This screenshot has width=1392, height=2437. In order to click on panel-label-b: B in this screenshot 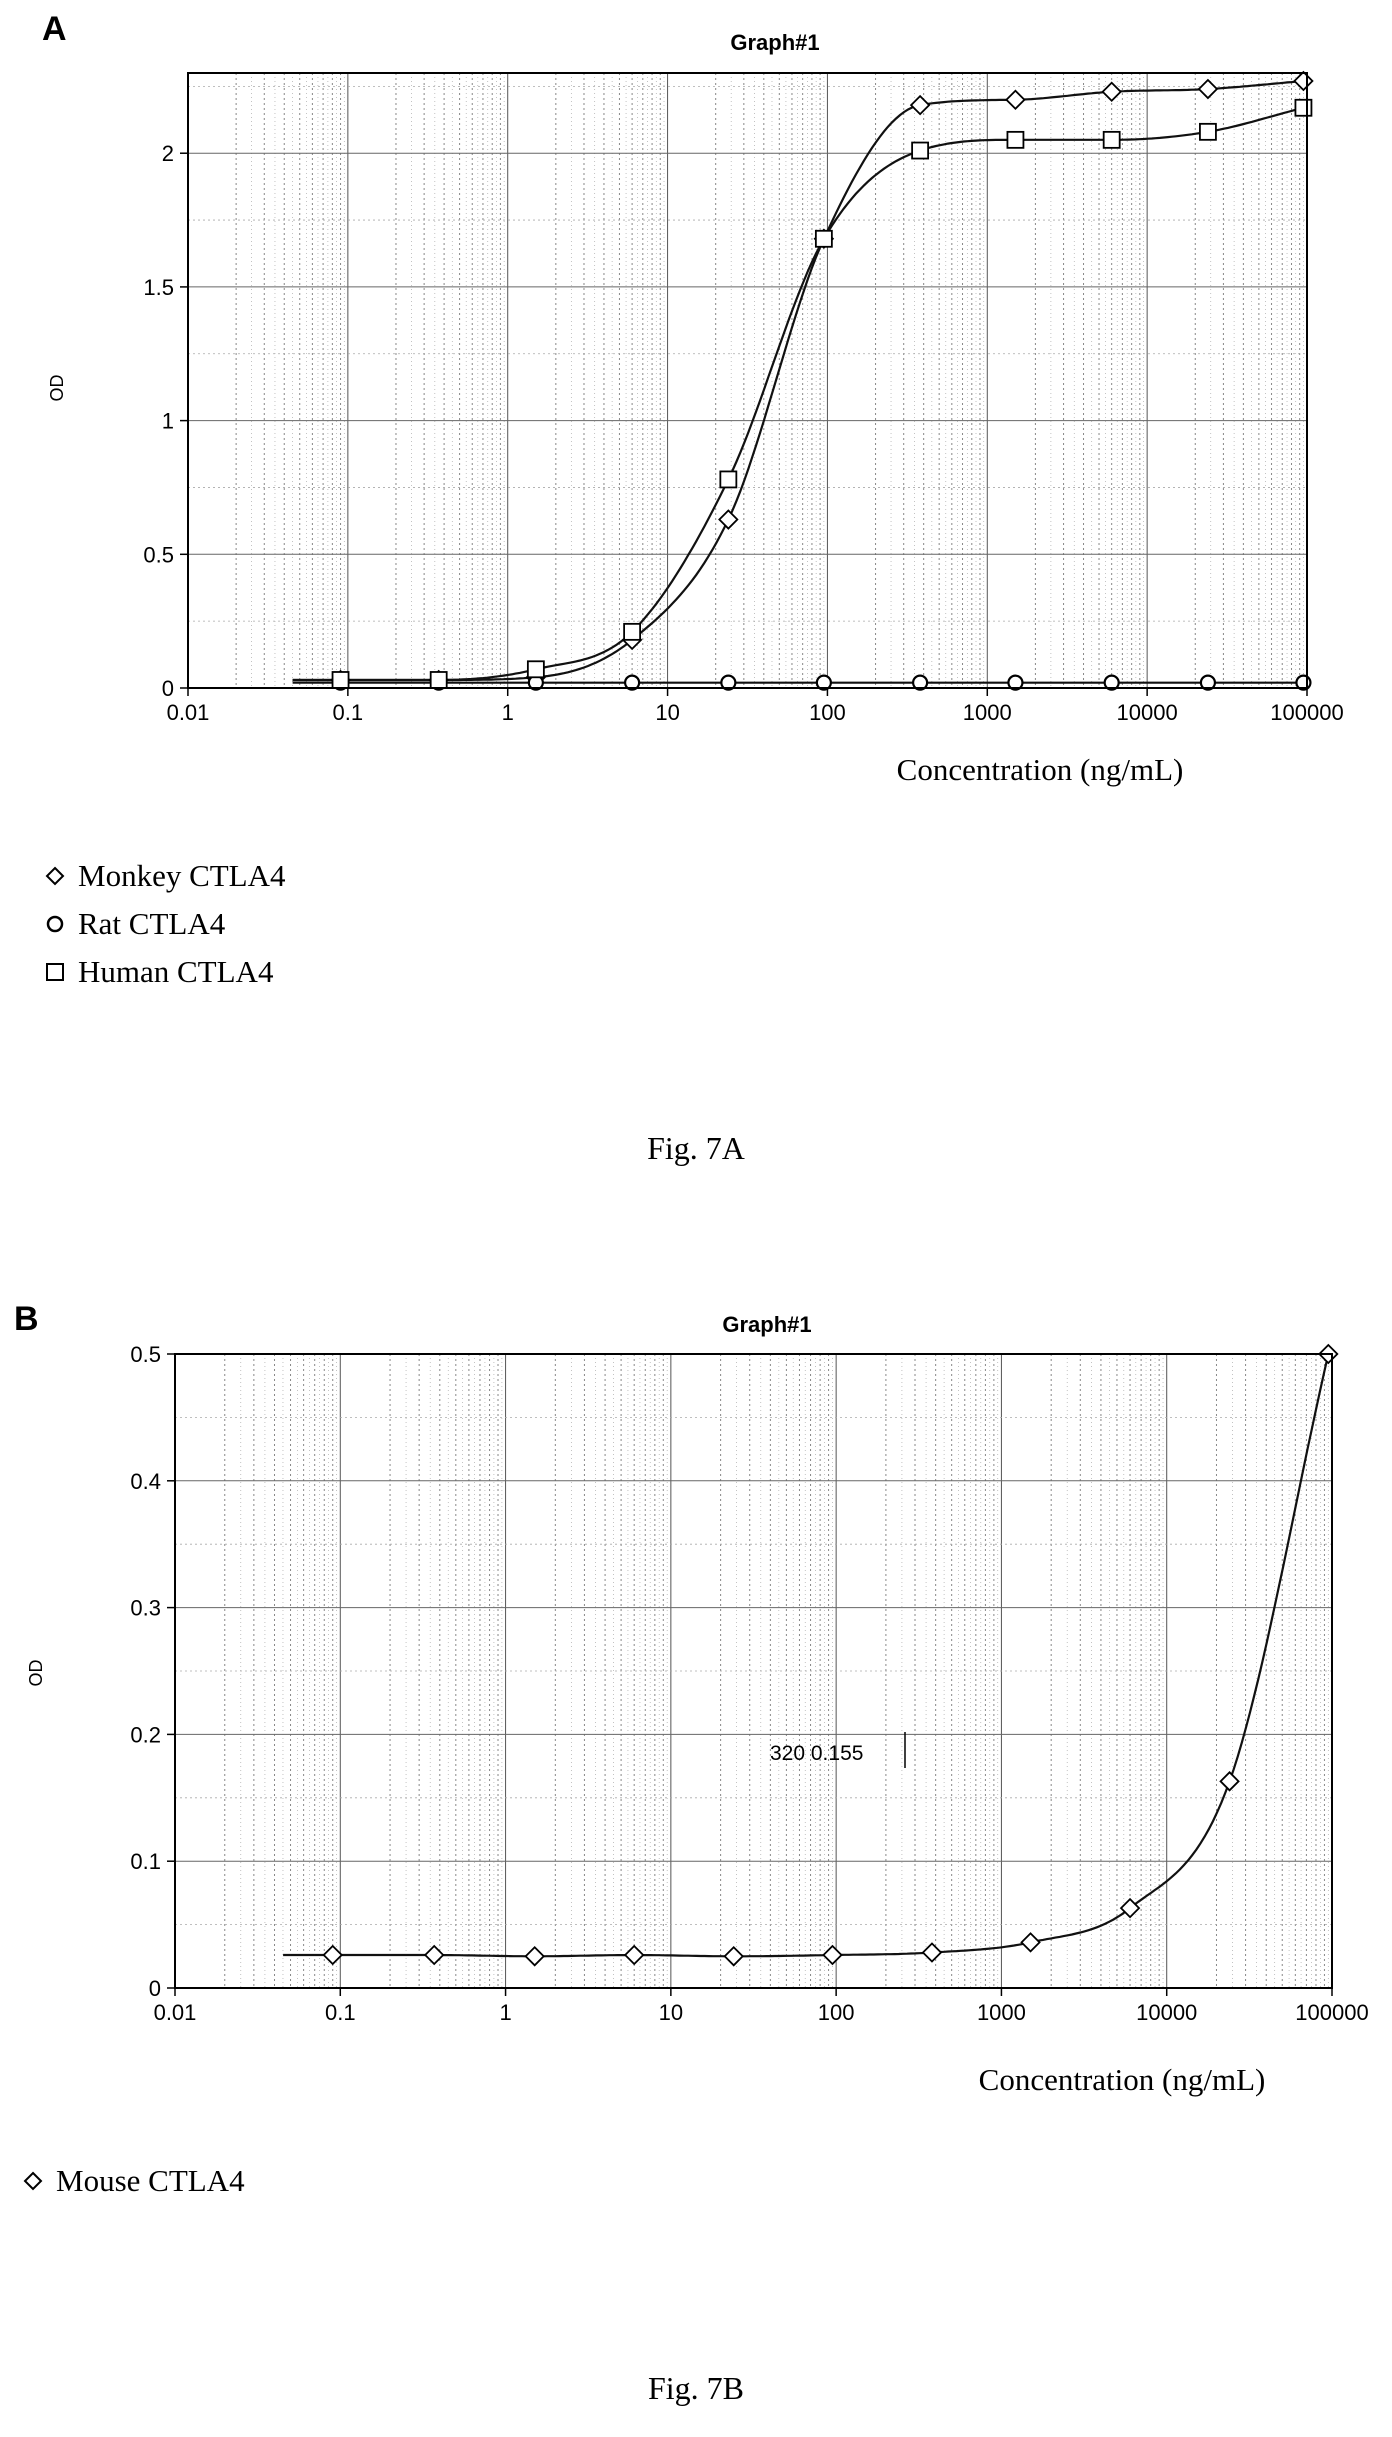, I will do `click(26, 1319)`.